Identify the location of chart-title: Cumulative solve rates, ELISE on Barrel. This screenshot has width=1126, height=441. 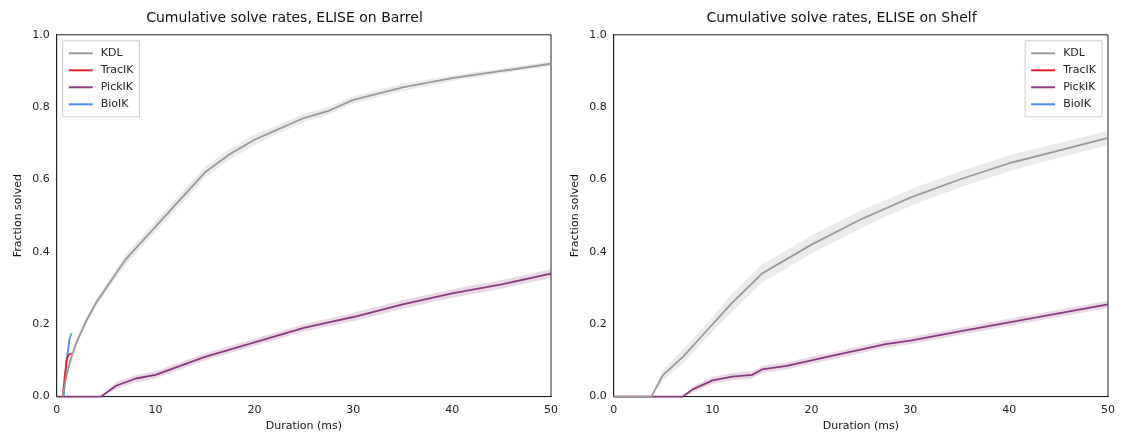
(284, 17).